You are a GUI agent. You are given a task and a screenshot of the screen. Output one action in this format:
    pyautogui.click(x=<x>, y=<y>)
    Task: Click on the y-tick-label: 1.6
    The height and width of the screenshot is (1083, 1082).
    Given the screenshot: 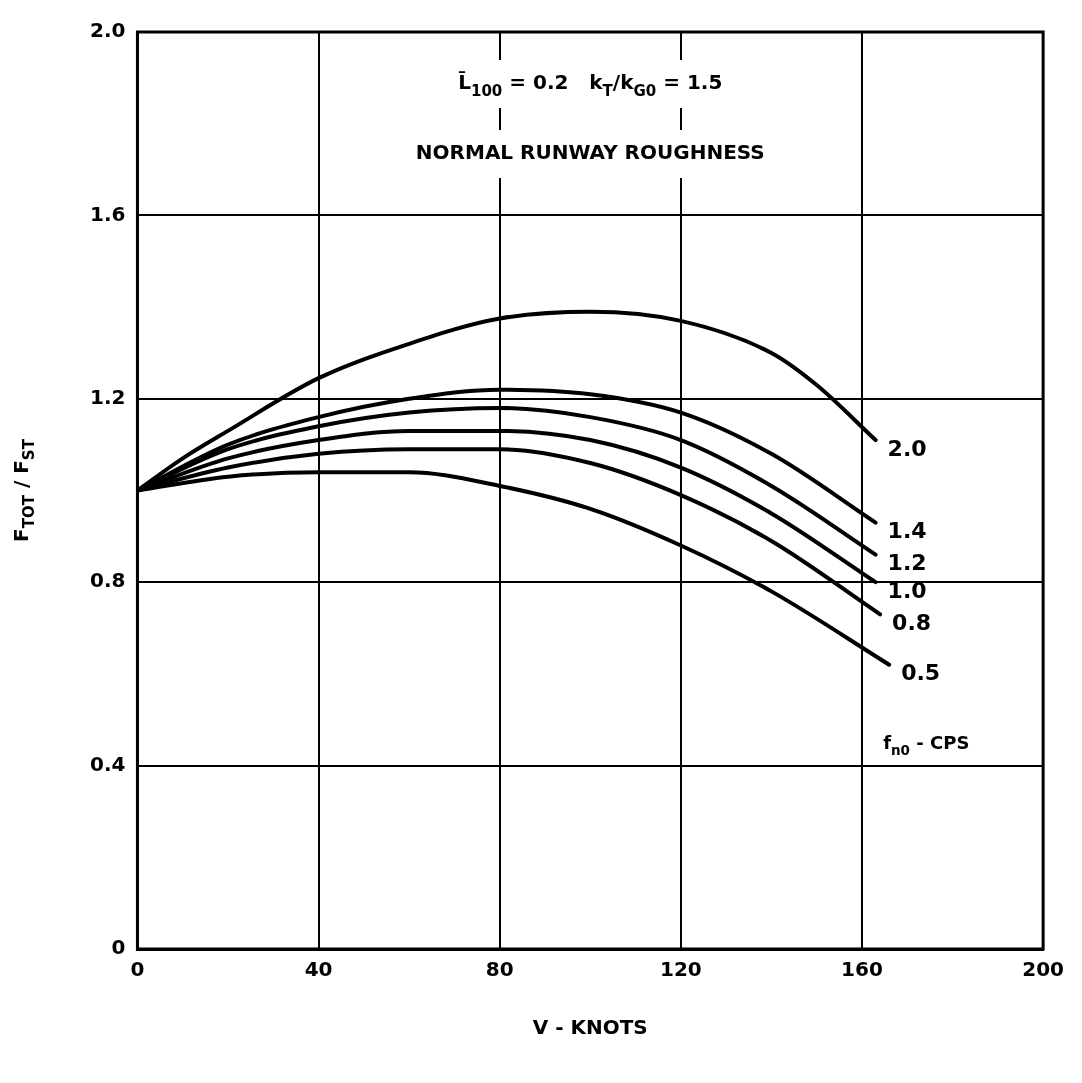 What is the action you would take?
    pyautogui.click(x=107, y=213)
    